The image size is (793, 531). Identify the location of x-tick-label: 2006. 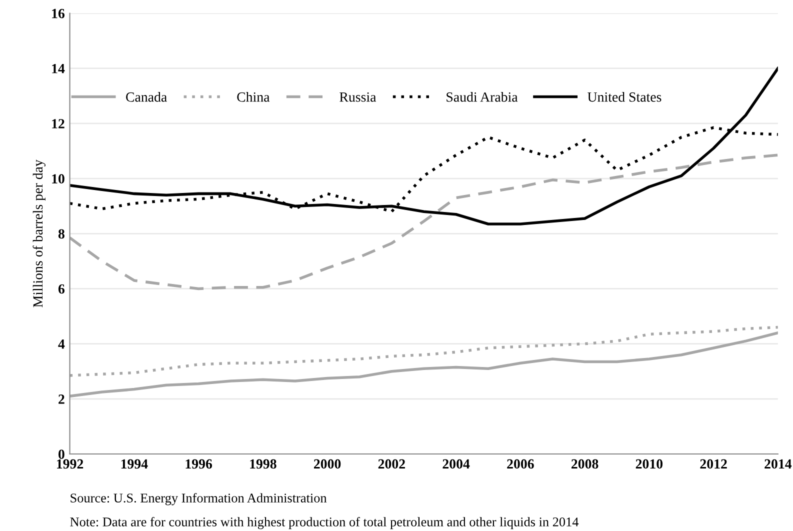
(520, 464).